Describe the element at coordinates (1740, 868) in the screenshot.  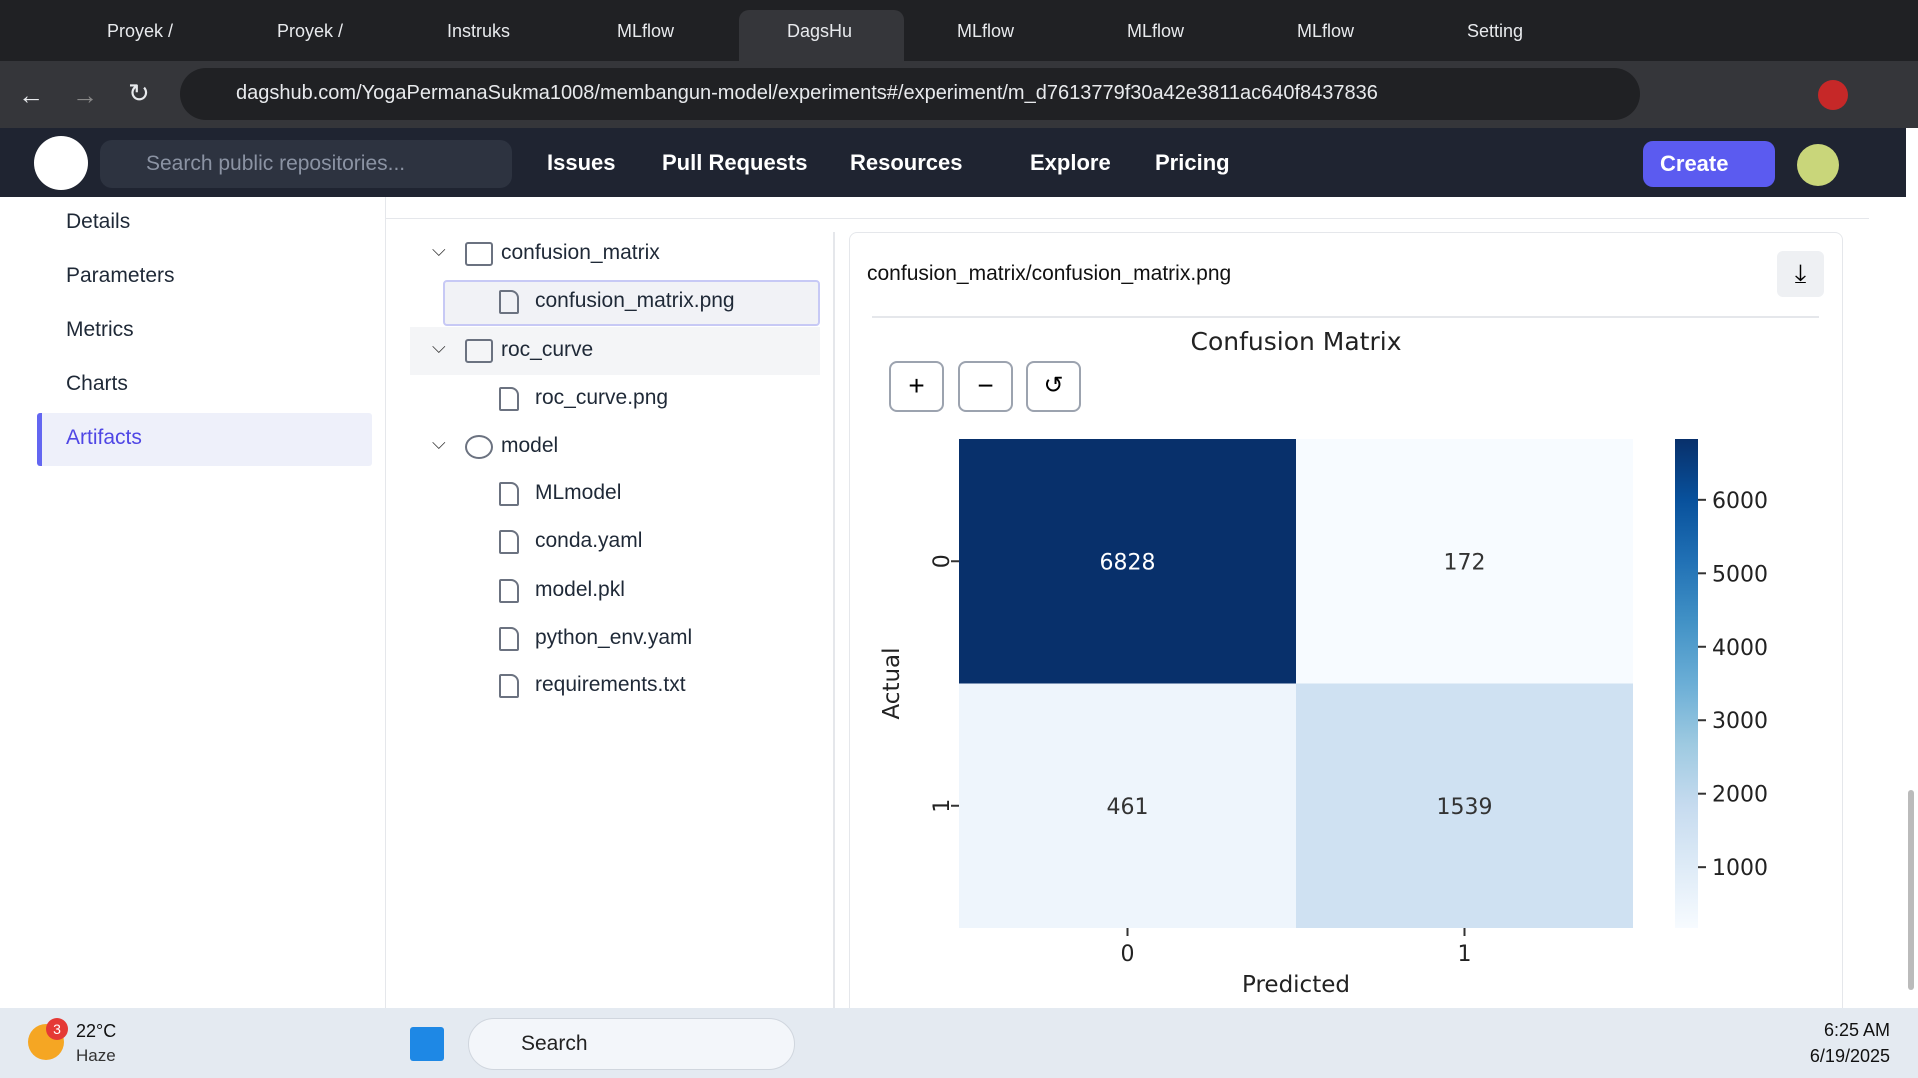
I see `colorbar-tick-label: 1000` at that location.